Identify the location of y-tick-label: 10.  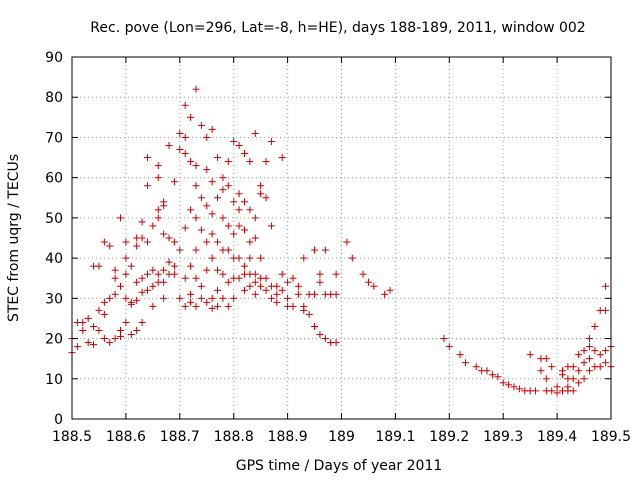
(54, 380).